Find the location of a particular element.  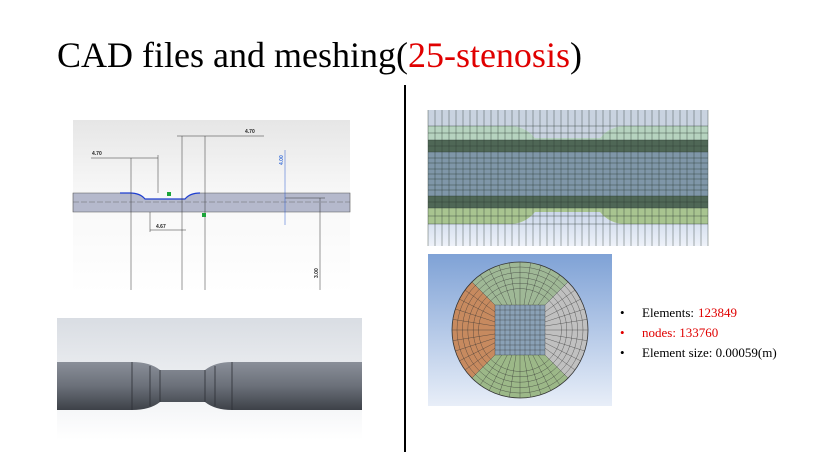

bullet-value: 123849 is located at coordinates (717, 312).